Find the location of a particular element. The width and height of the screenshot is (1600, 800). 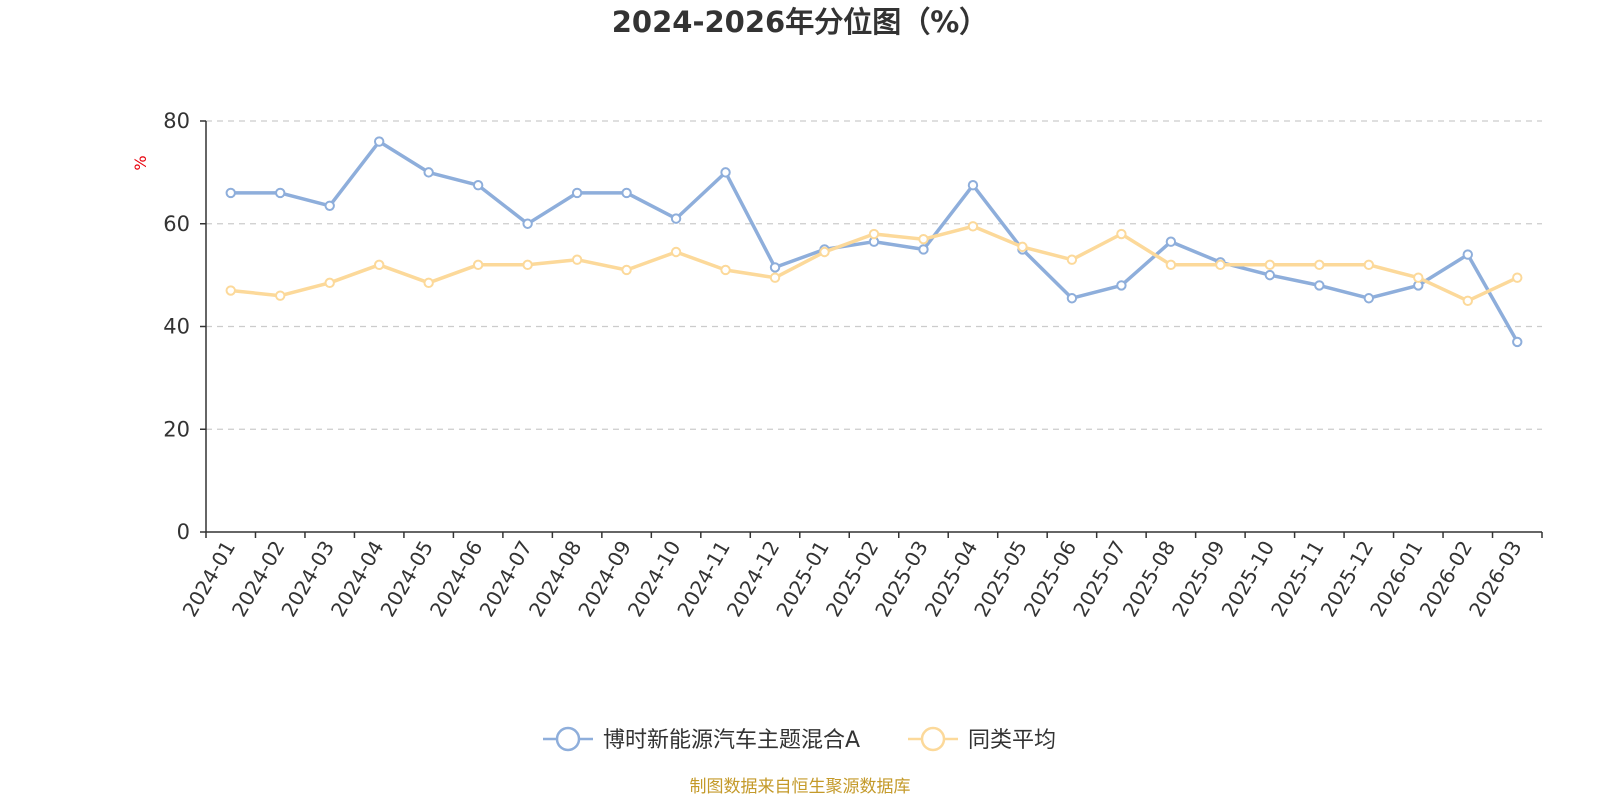

legend-label: 同类平均 is located at coordinates (1012, 740).